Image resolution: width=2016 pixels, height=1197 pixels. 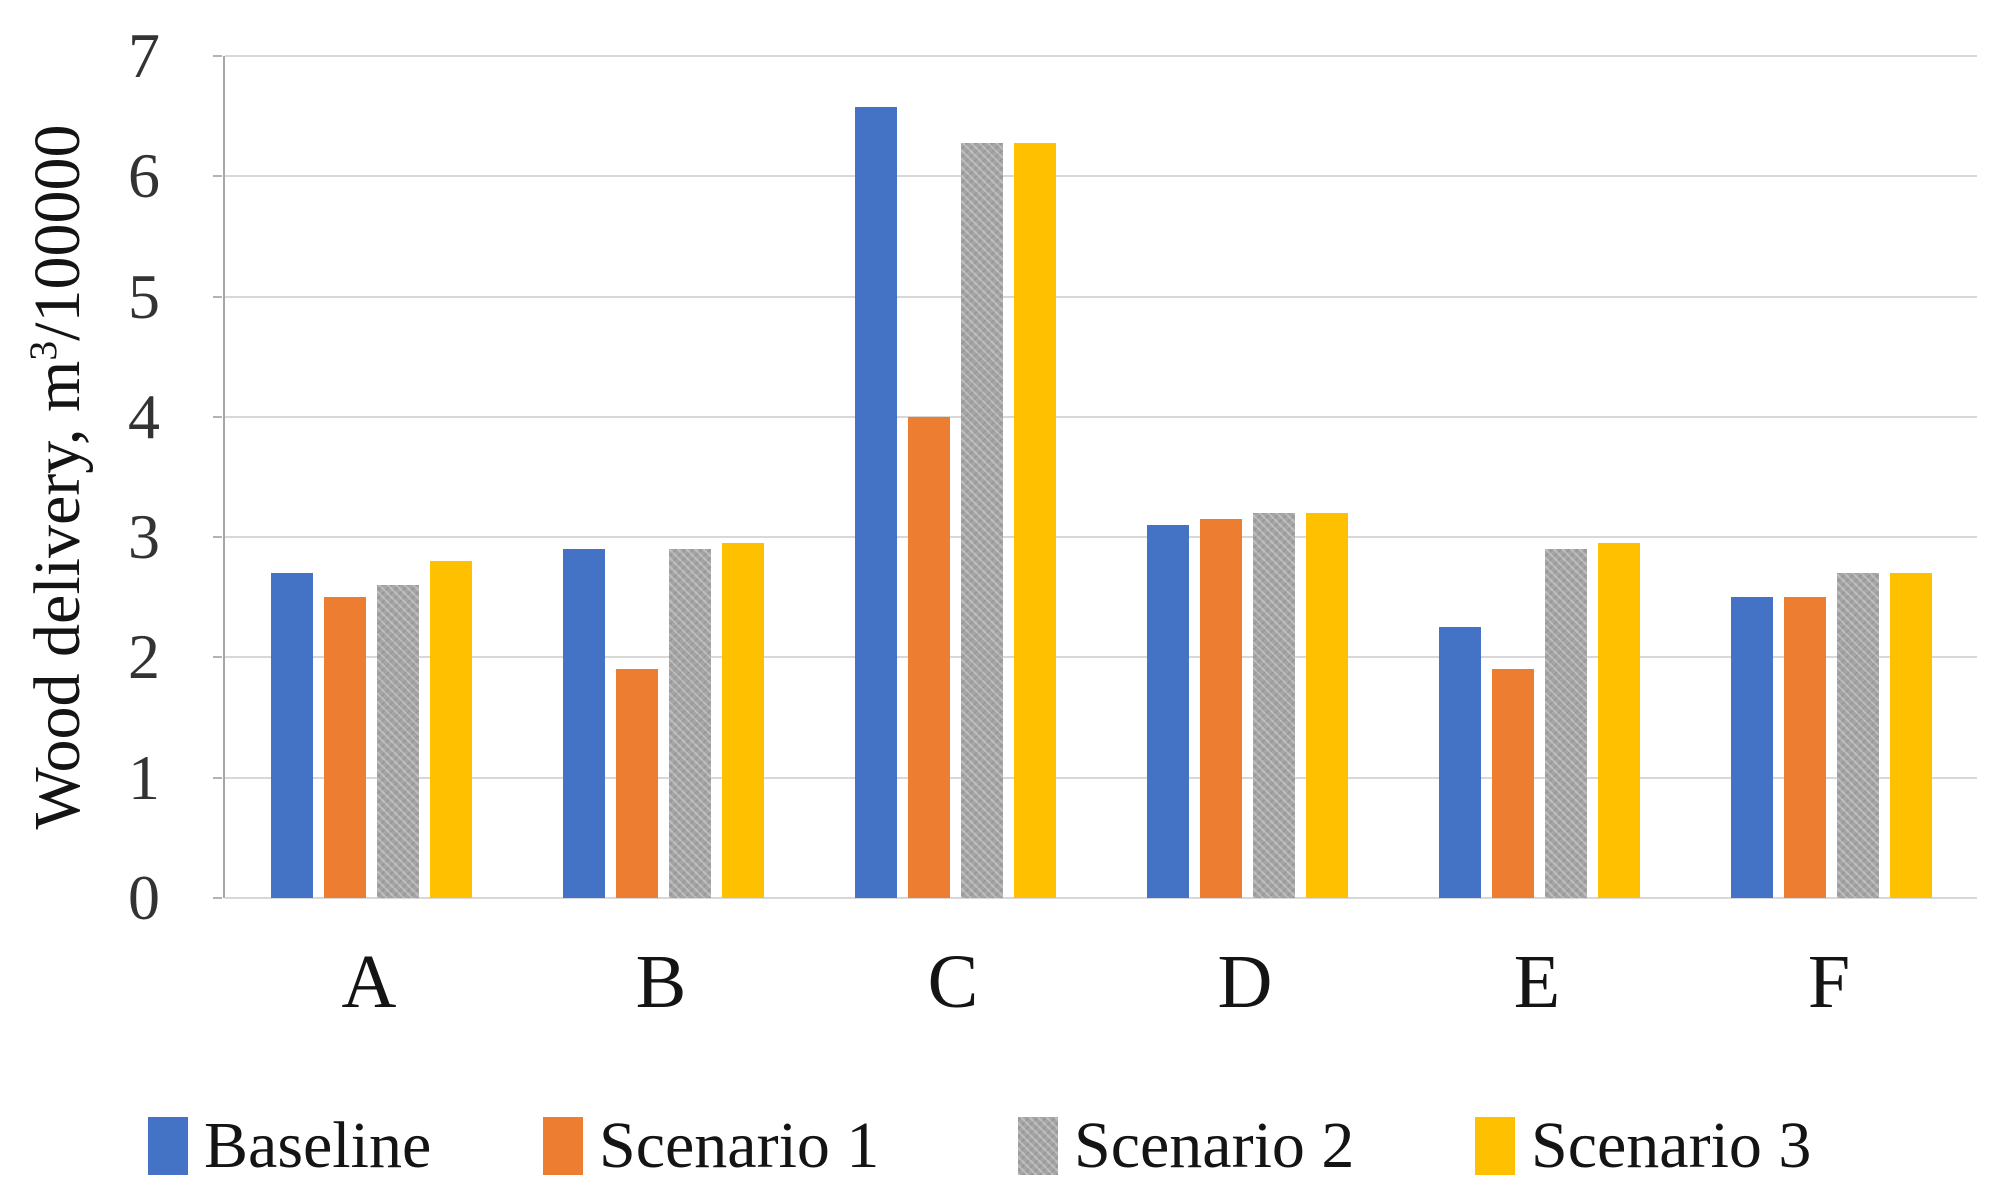 I want to click on legend-label-scenario-3: Scenario 3, so click(x=1671, y=1145).